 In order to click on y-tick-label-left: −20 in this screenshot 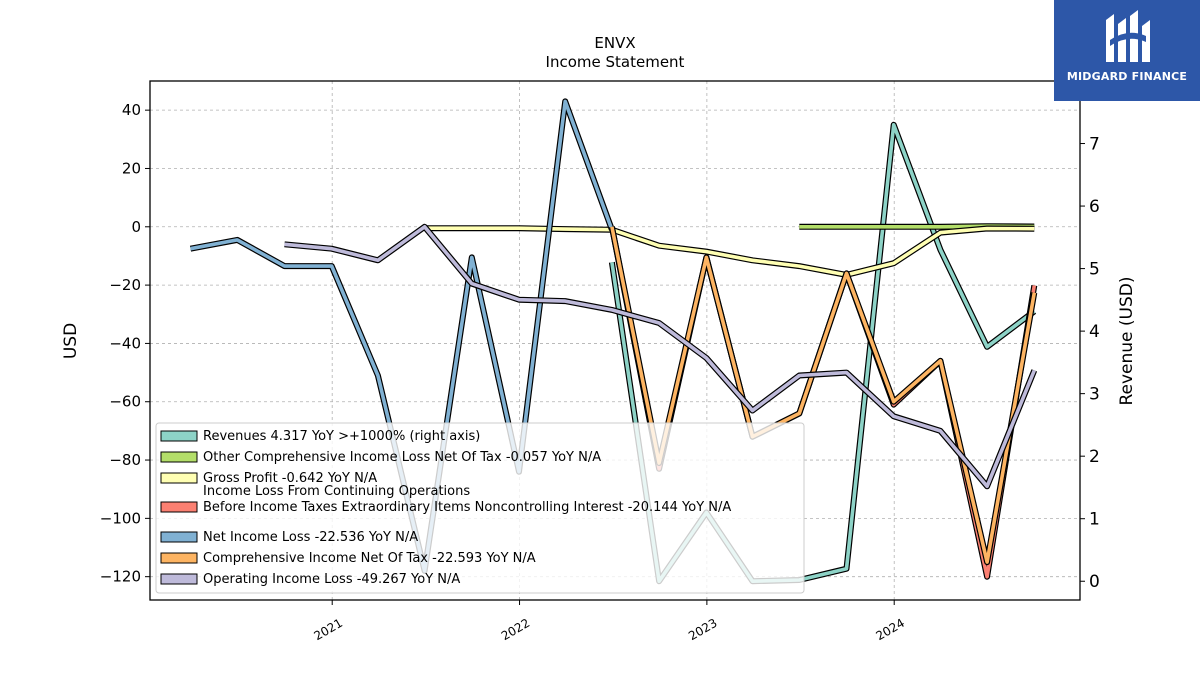, I will do `click(125, 285)`.